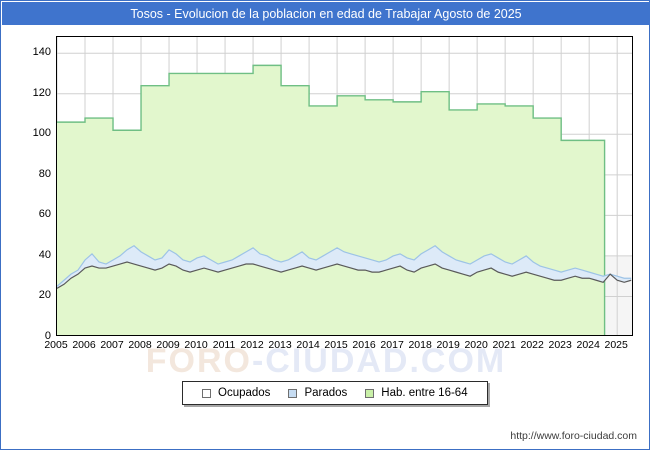 The height and width of the screenshot is (450, 650). I want to click on series-area-parados, so click(344, 267).